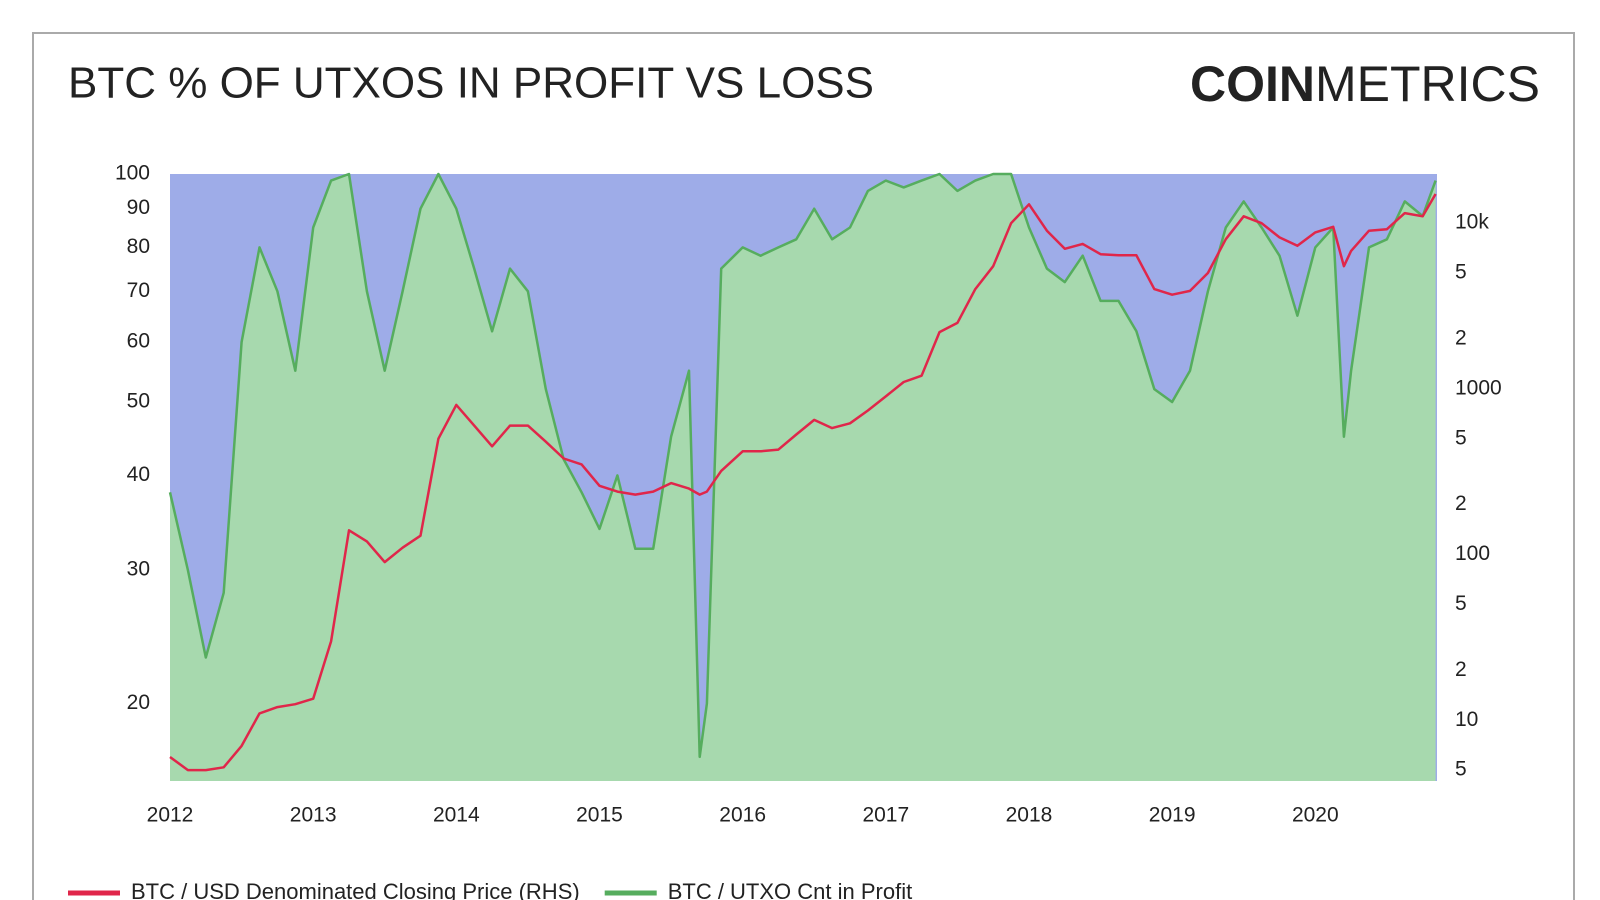  What do you see at coordinates (138, 207) in the screenshot?
I see `y-tick-label: 90` at bounding box center [138, 207].